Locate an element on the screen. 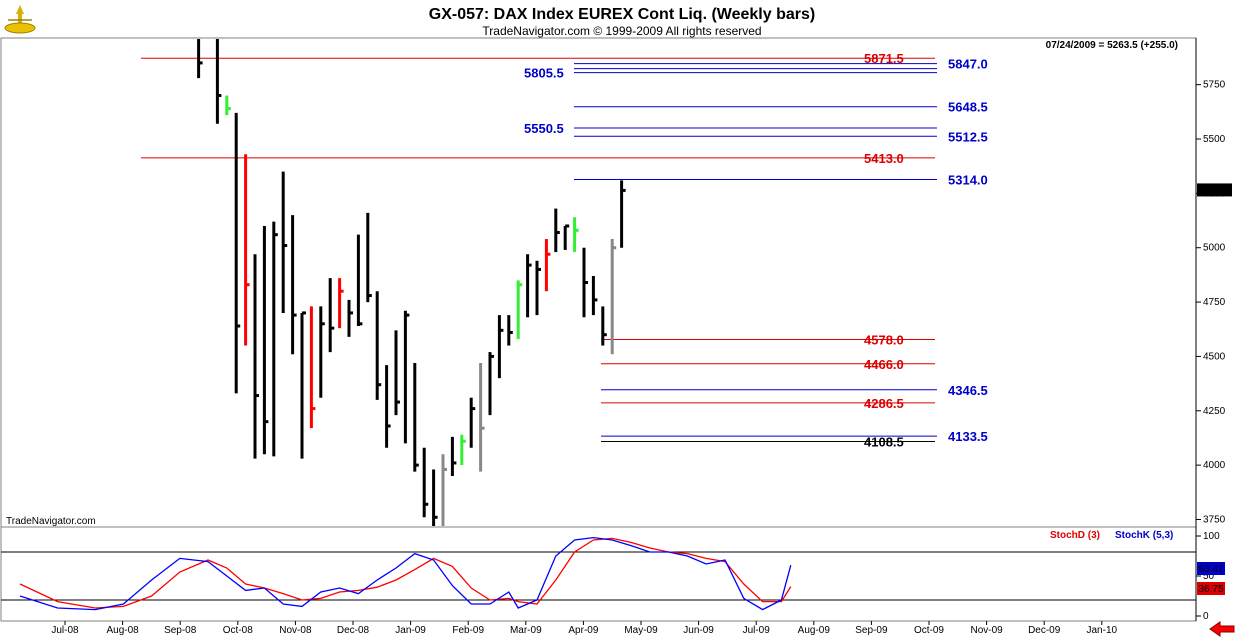  last-price-box-group: 5263.5 is located at coordinates (1214, 190).